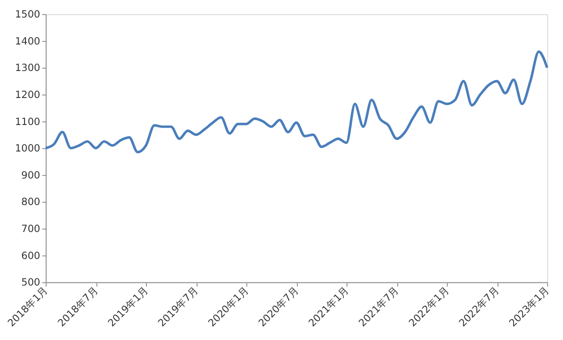 The width and height of the screenshot is (563, 340). I want to click on y-tick-label: 700, so click(30, 230).